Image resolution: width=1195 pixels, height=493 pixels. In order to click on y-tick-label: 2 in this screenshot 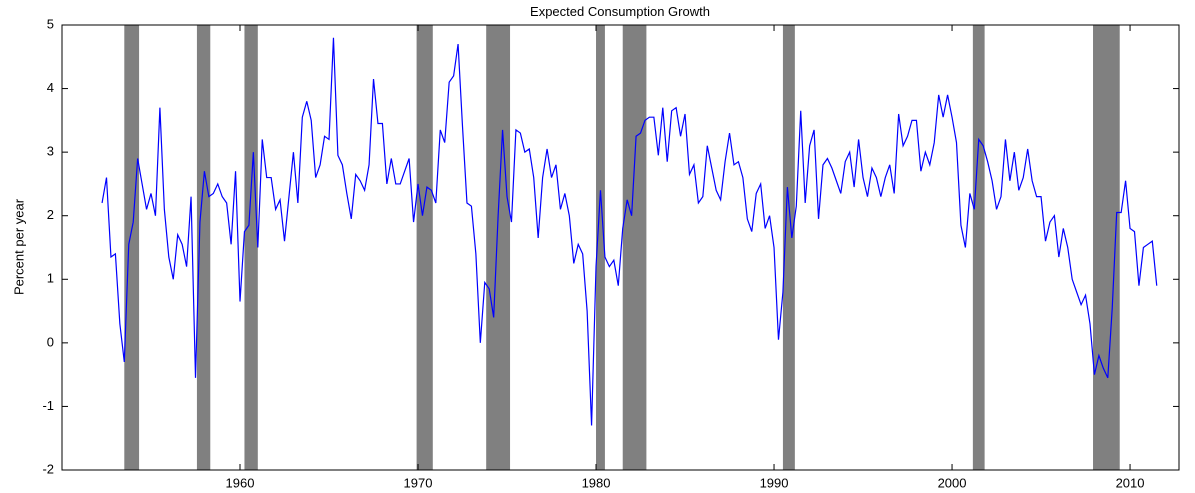, I will do `click(50, 214)`.